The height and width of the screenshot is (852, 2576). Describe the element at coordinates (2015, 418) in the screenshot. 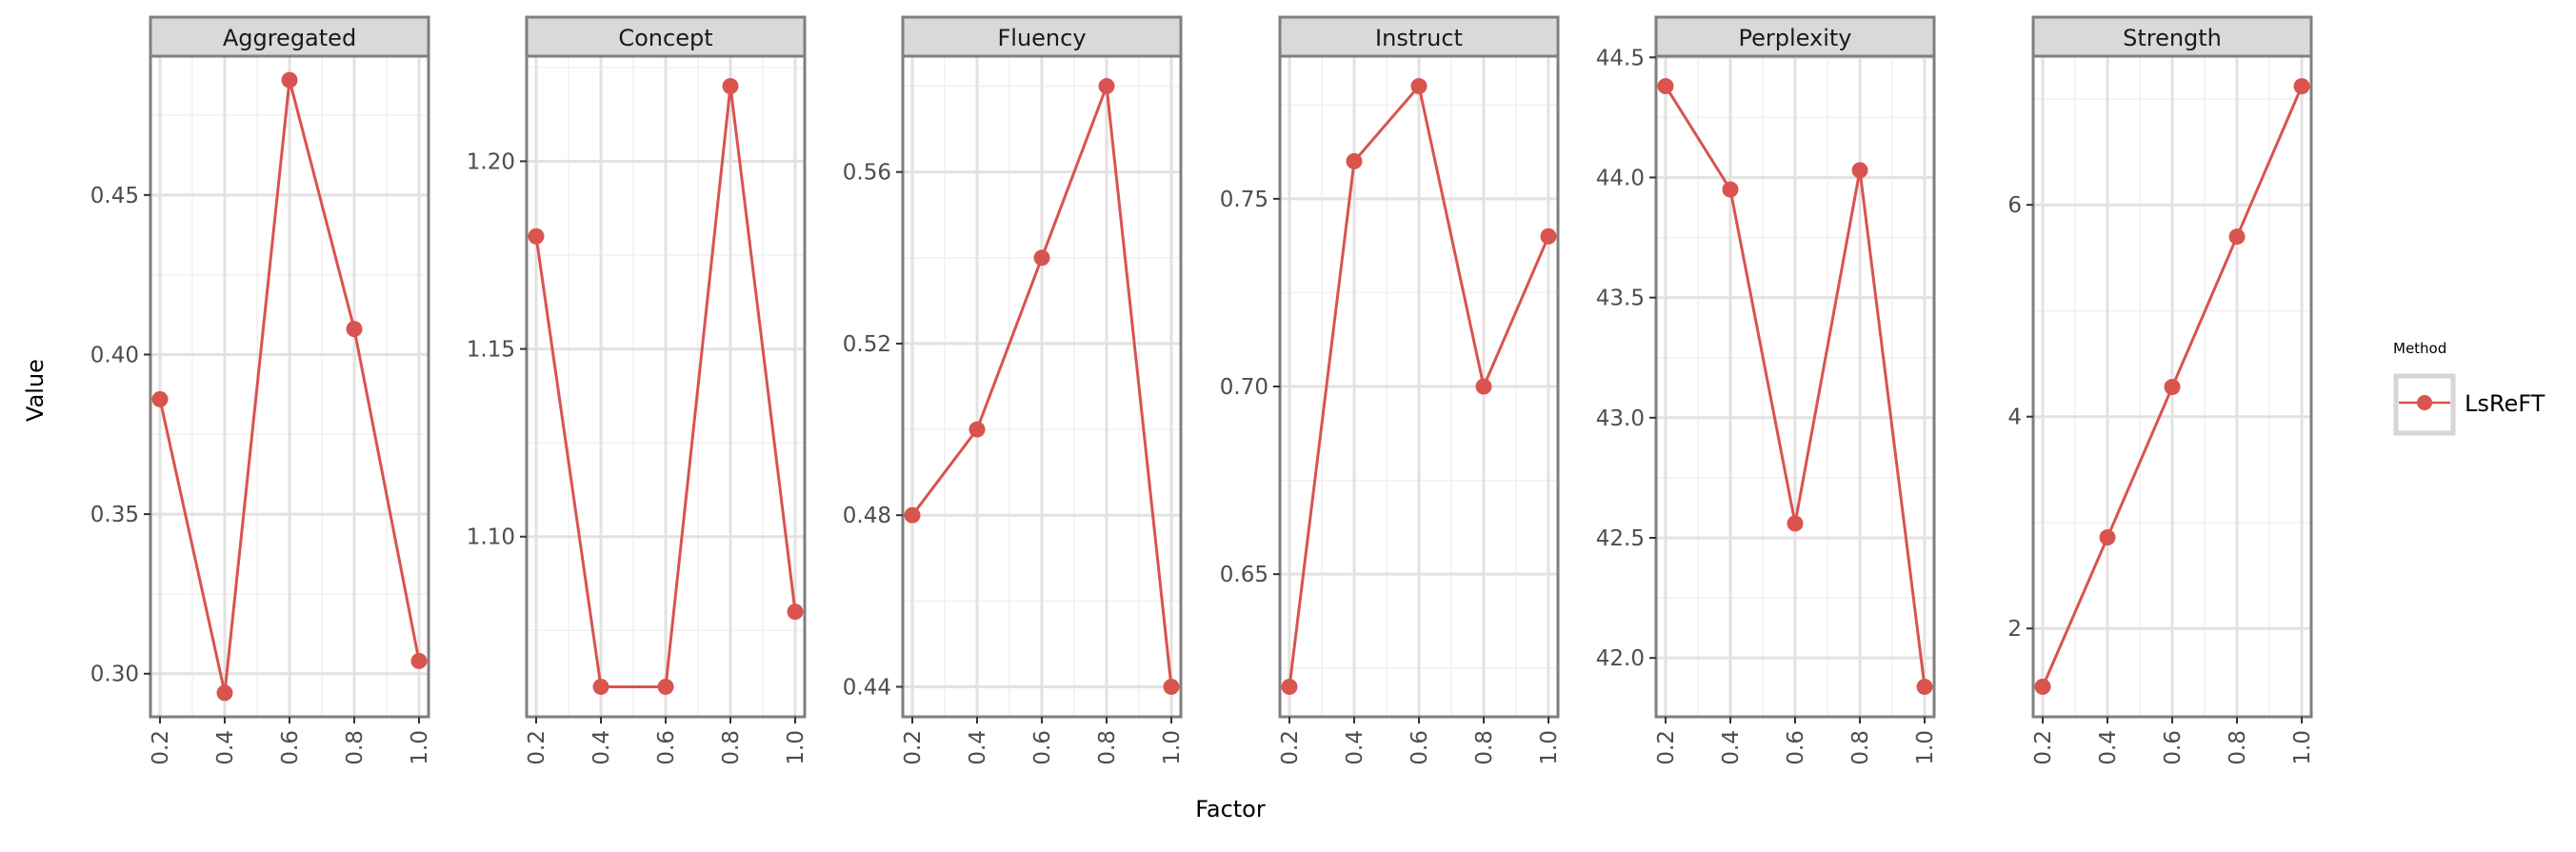

I see `y-tick-label: 4` at that location.